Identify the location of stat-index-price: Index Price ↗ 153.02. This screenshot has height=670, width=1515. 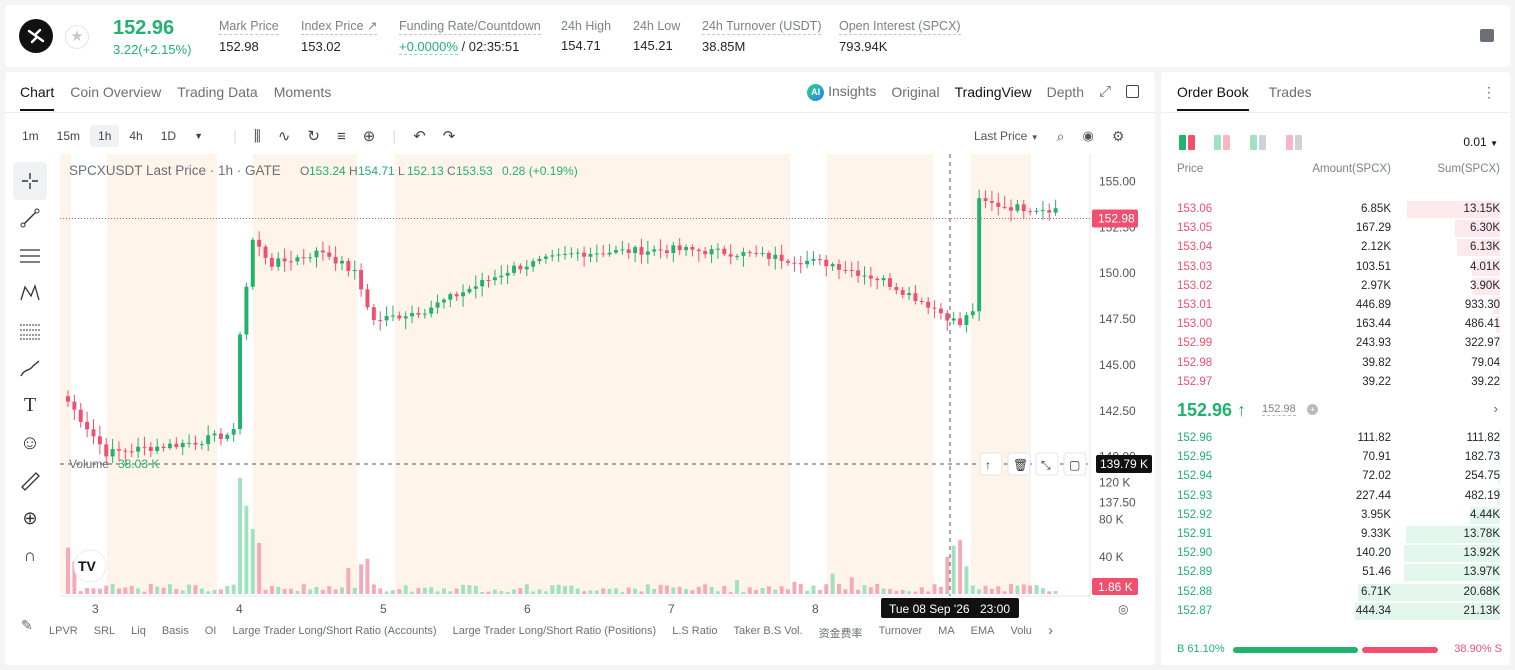
(339, 36).